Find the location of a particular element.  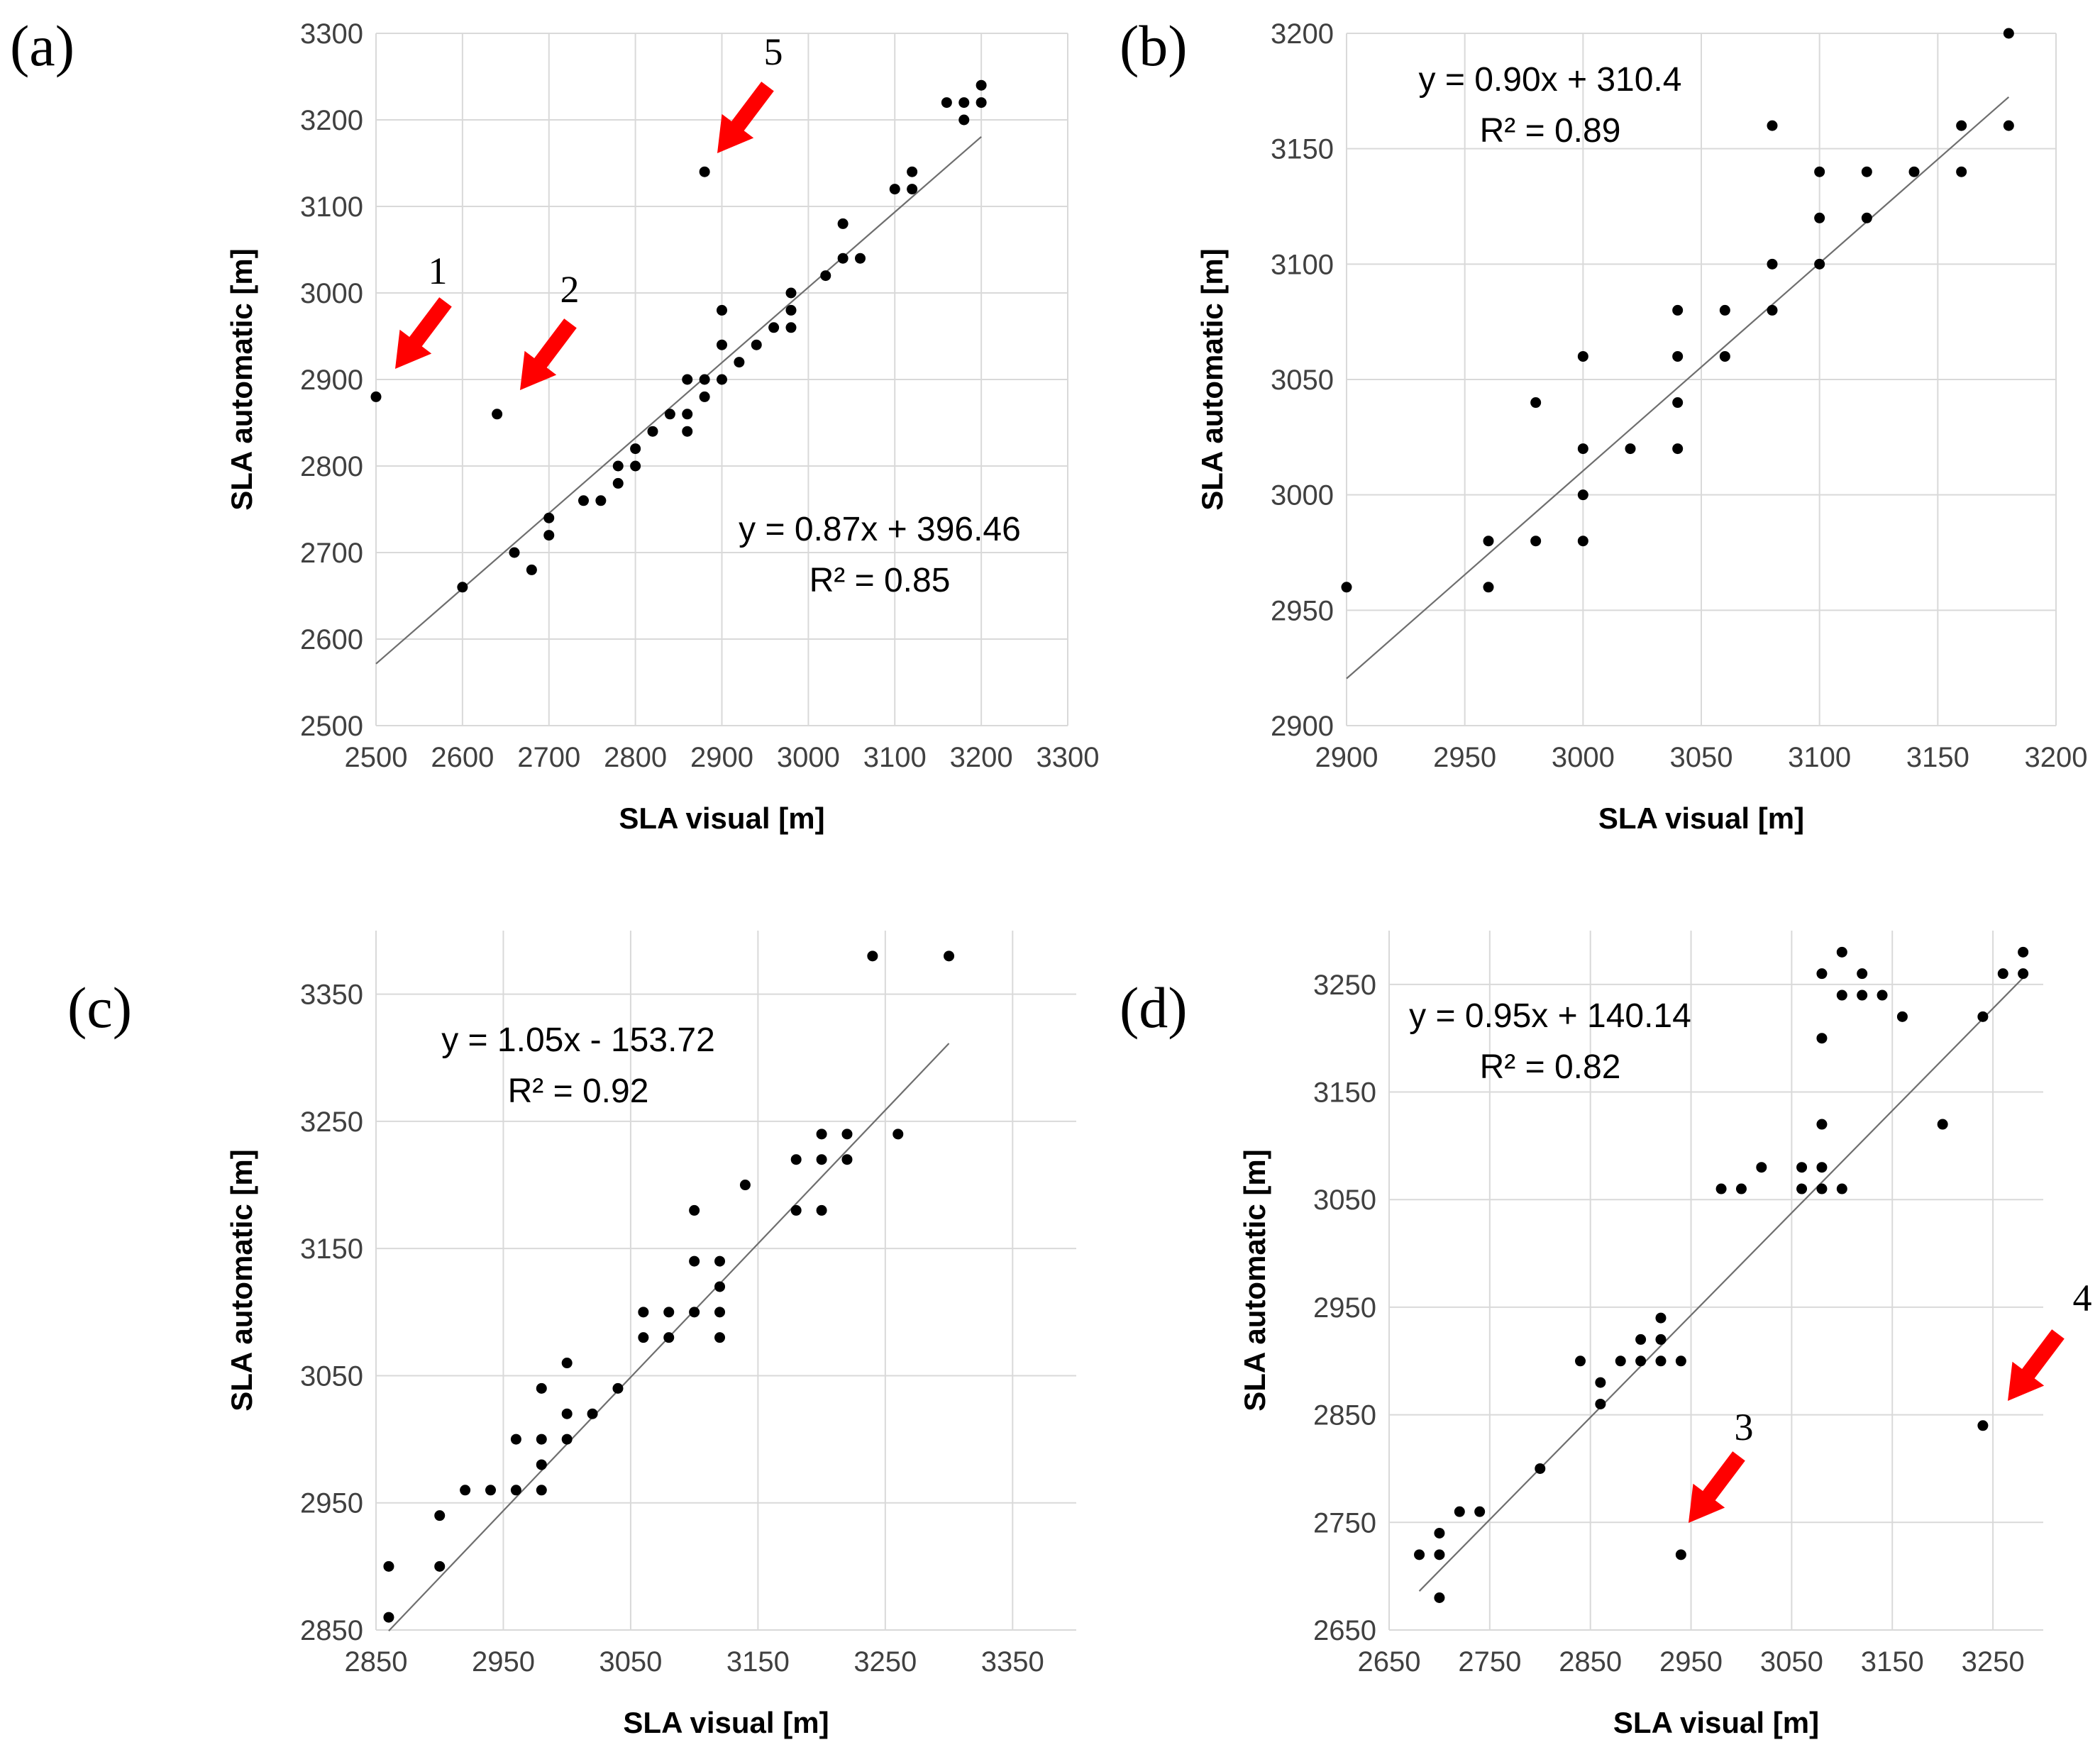

panel-label: (a) is located at coordinates (42, 45).